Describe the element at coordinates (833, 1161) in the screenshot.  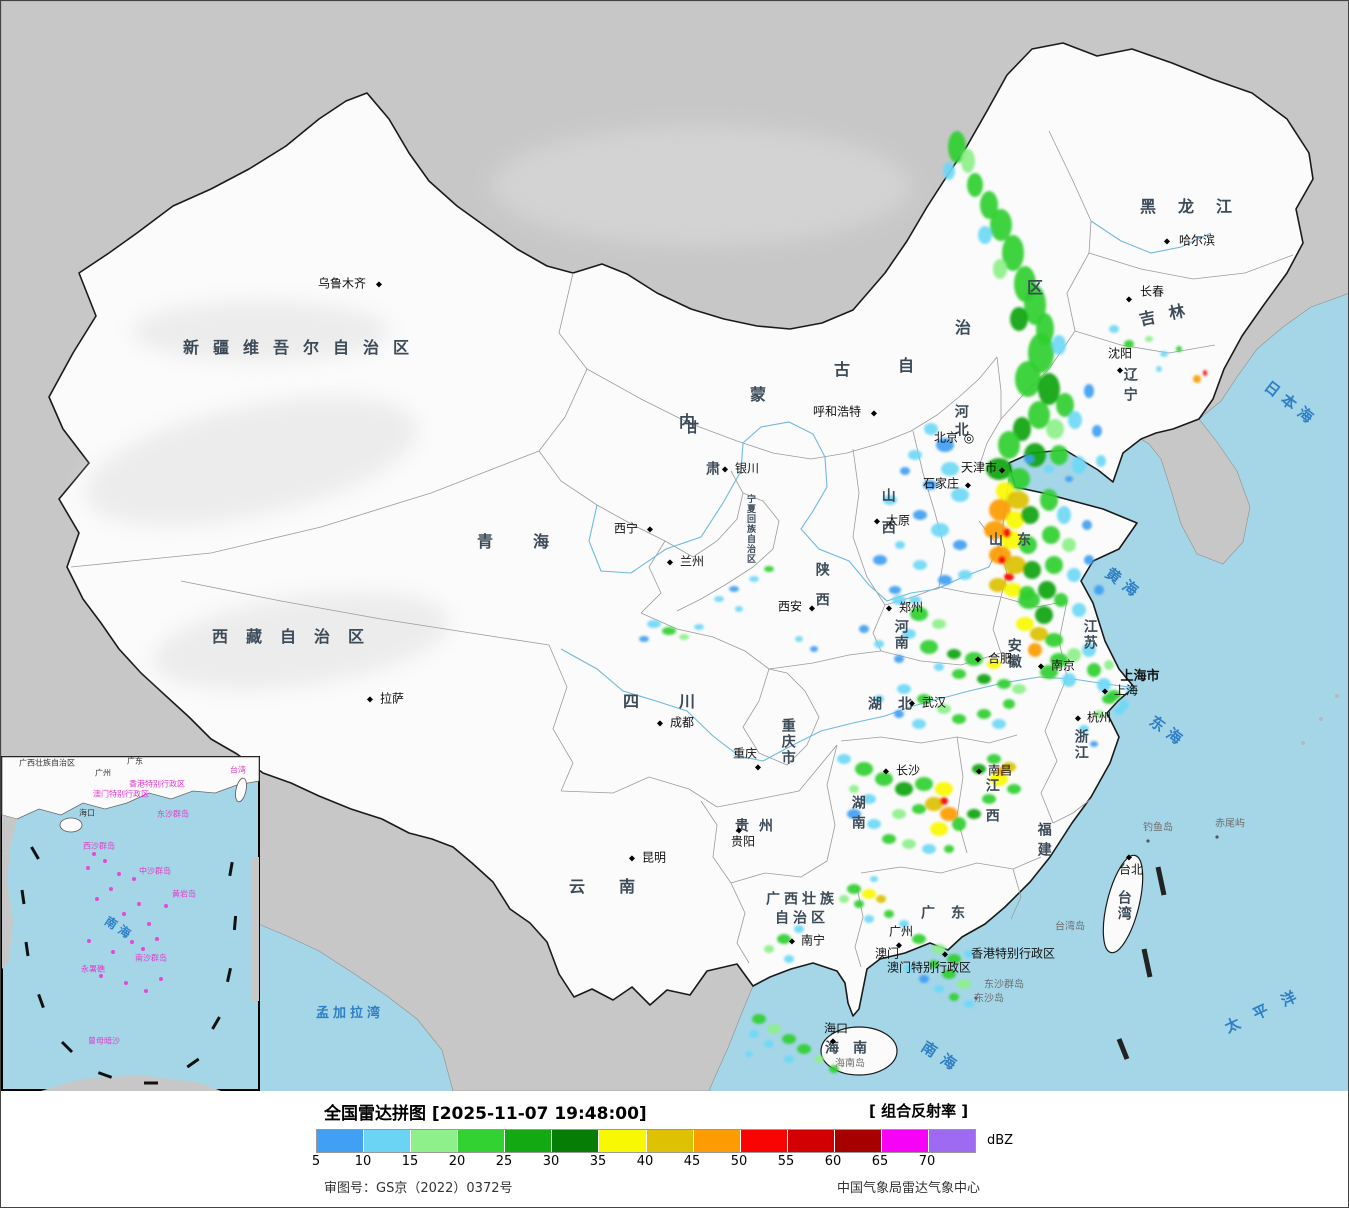
I see `legend-tick: 60` at that location.